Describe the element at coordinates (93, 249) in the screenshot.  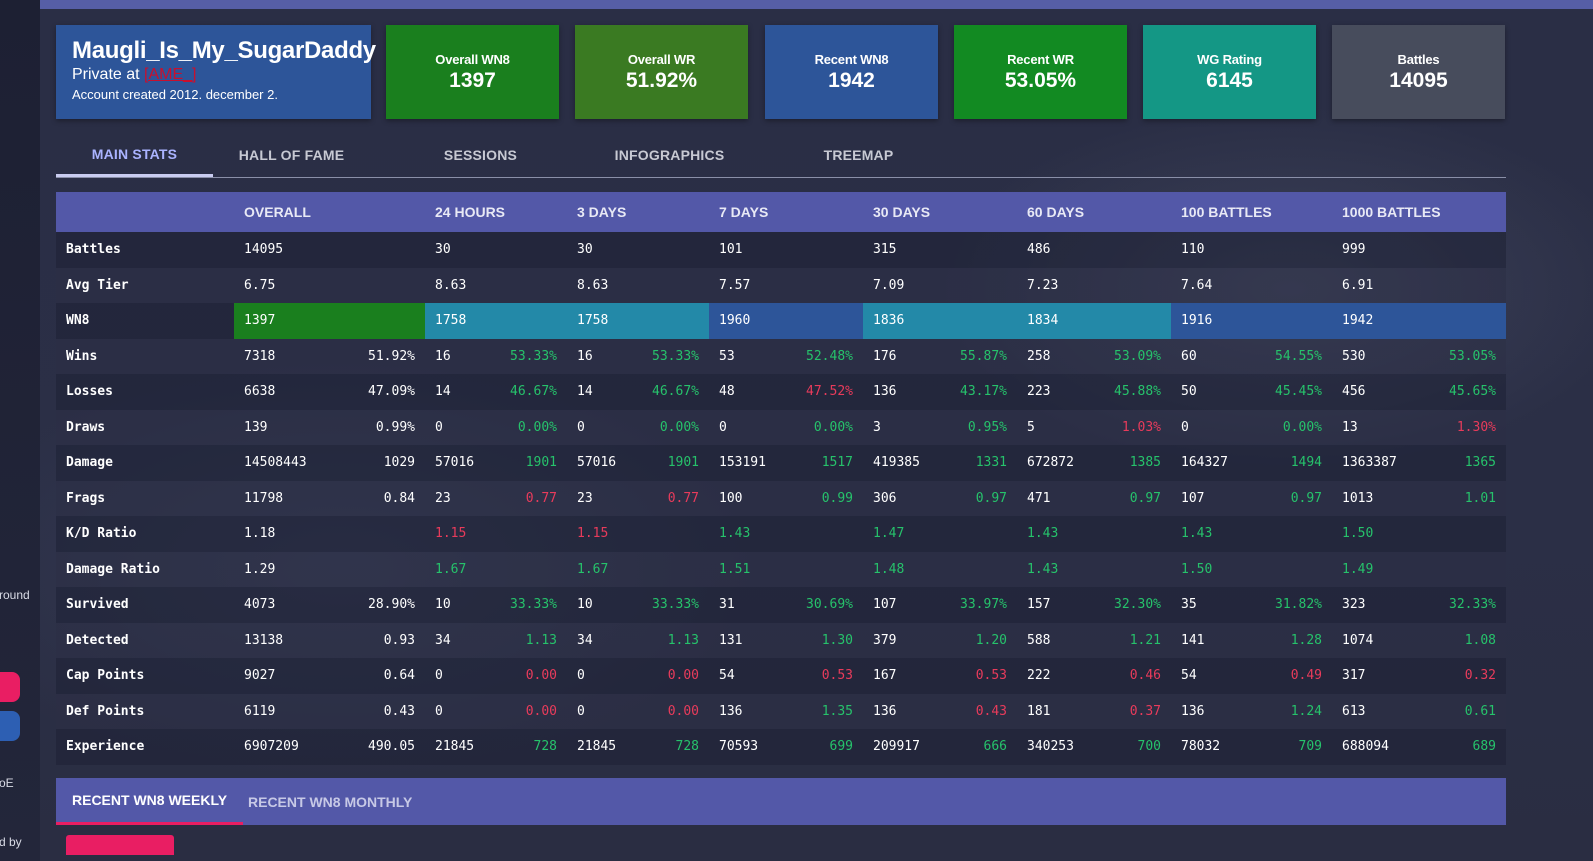
I see `row-label: Battles` at that location.